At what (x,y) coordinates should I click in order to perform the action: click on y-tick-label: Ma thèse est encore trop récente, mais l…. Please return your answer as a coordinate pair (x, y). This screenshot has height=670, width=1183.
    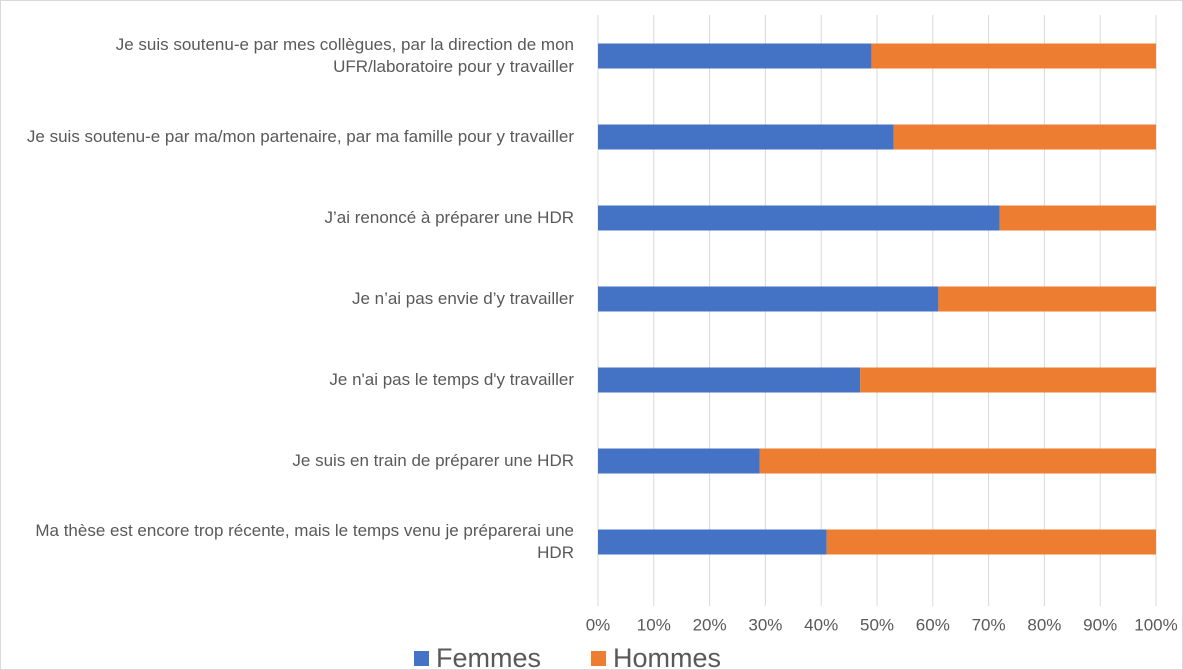
    Looking at the image, I should click on (304, 541).